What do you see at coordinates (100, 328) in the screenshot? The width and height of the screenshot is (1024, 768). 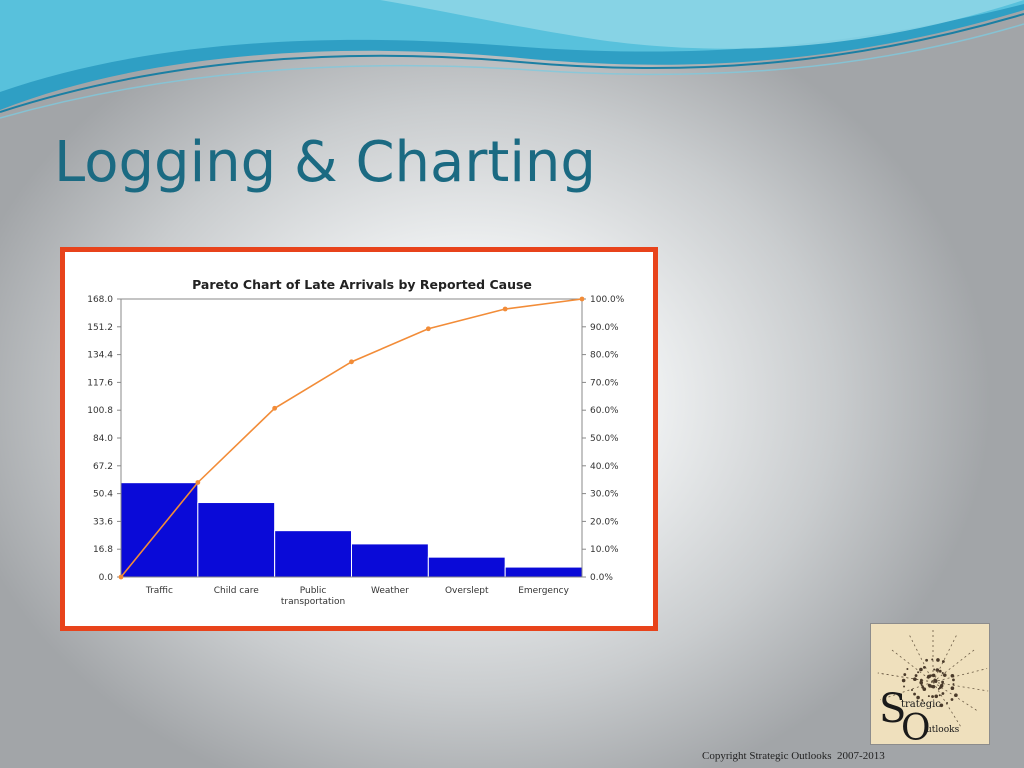 I see `y-tick-label: 151.2` at bounding box center [100, 328].